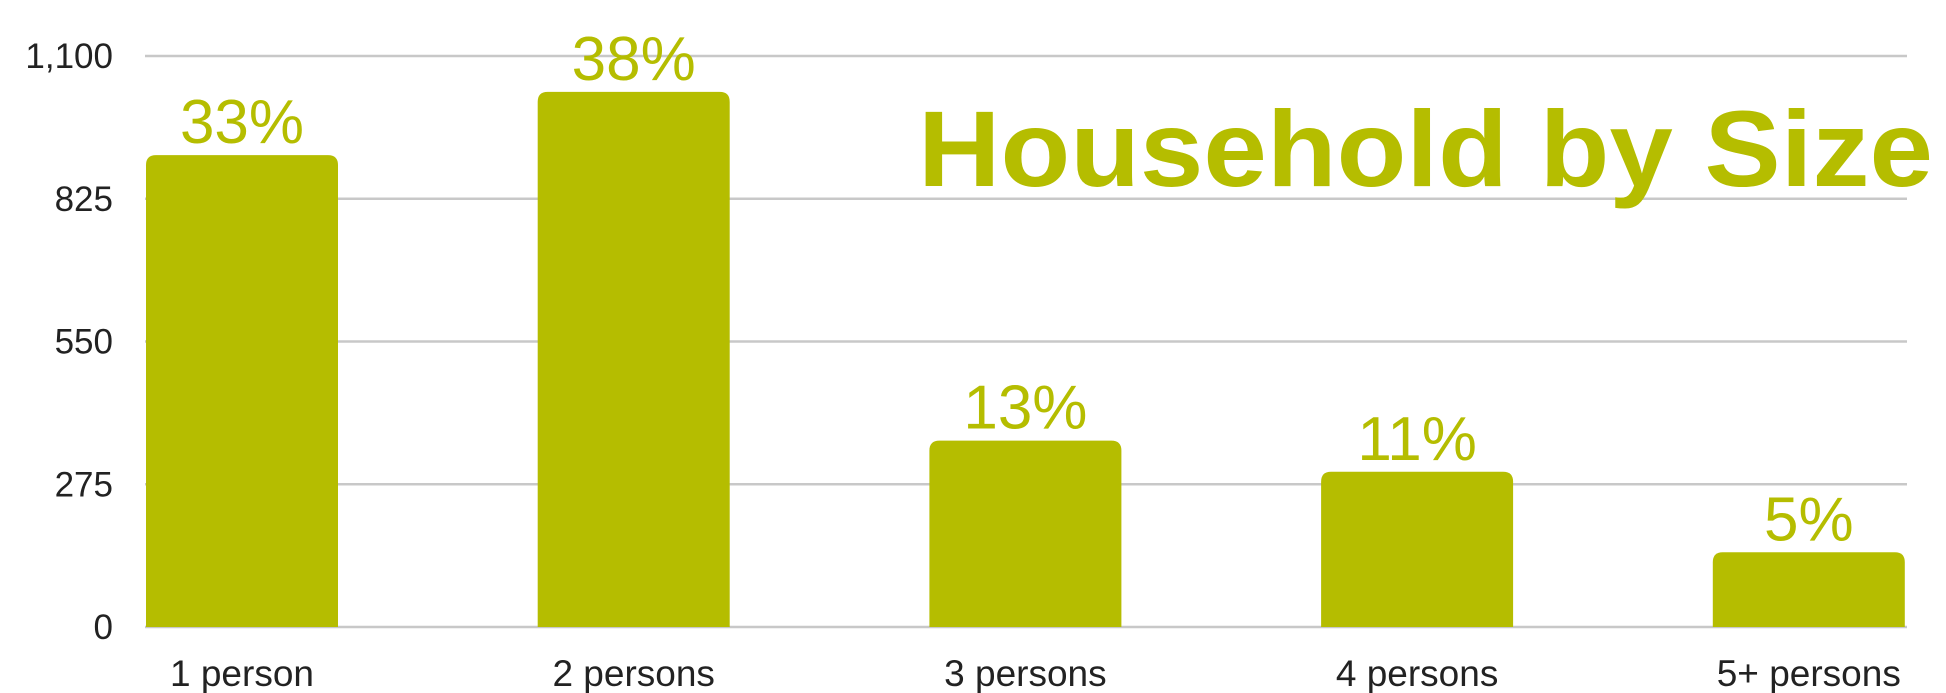 The width and height of the screenshot is (1946, 693). I want to click on data-label: 13%, so click(1025, 408).